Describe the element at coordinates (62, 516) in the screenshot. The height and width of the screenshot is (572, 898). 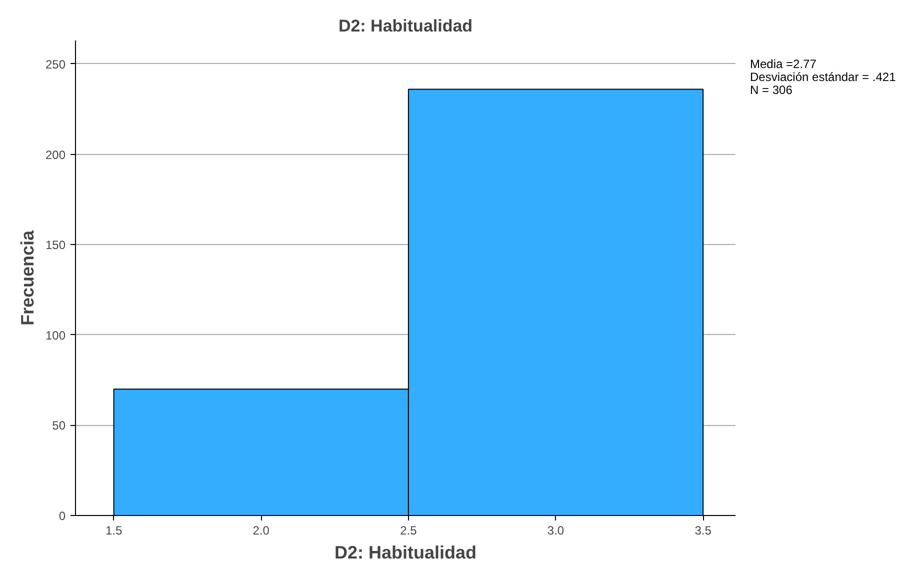
I see `y-tick-label: 0` at that location.